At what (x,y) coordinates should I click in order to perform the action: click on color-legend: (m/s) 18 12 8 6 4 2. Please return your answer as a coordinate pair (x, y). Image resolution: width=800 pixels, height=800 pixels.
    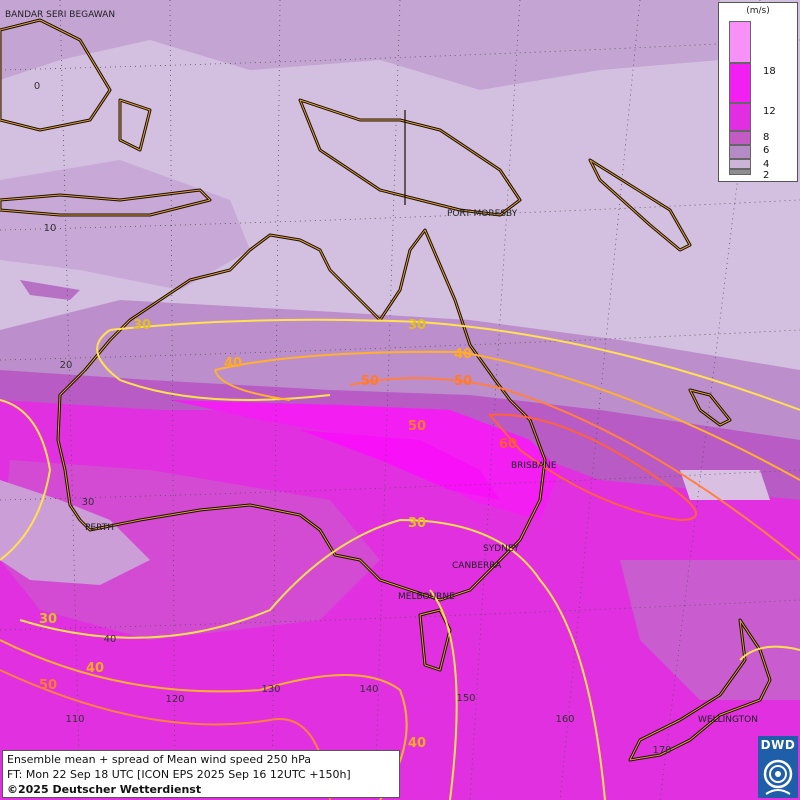
    Looking at the image, I should click on (758, 92).